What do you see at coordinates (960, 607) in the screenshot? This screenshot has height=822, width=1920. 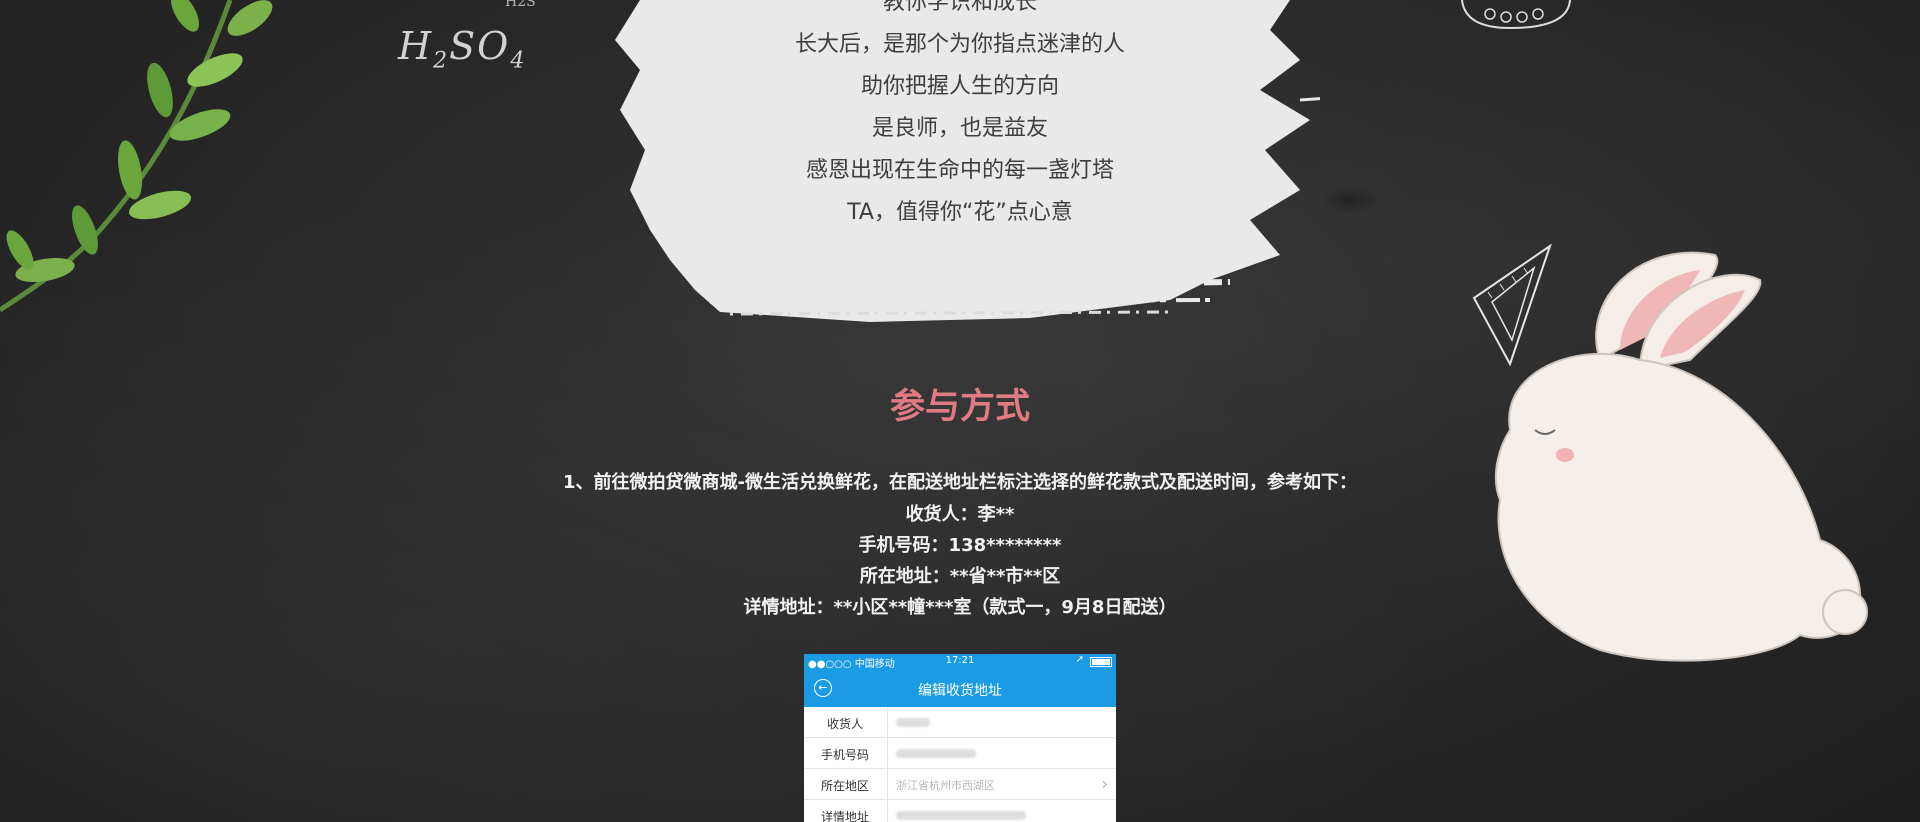 I see `instruction-line: 详情地址：**小区**幢***室（款式一，9月8日配送）` at bounding box center [960, 607].